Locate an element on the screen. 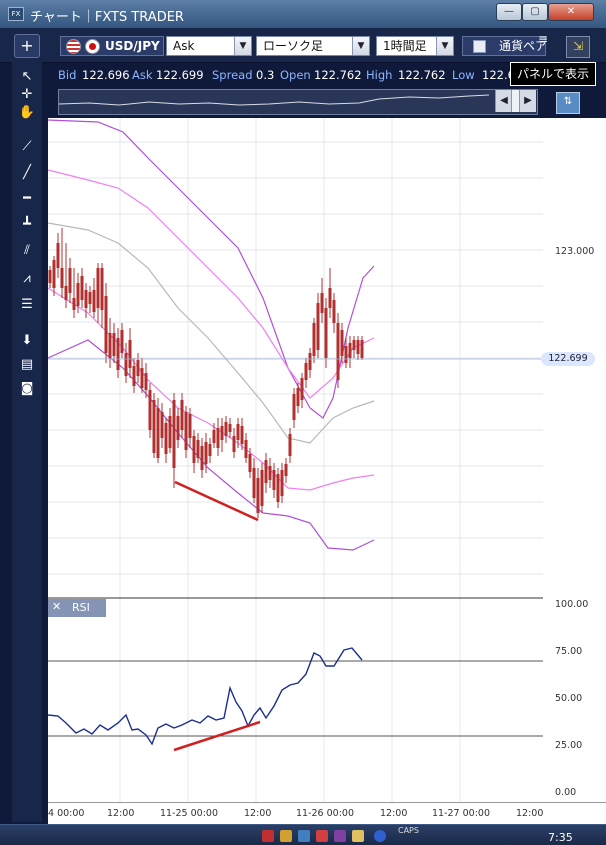  currency-pair-panel-toggle: 通貨ペア is located at coordinates (504, 46).